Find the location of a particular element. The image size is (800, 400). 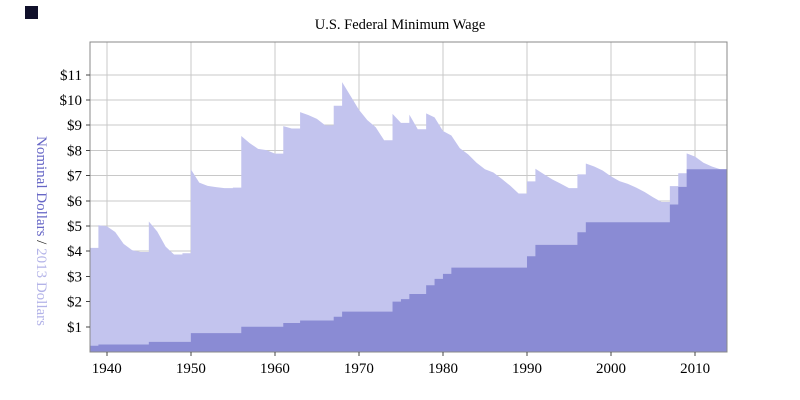

x-tick-label: 2010 is located at coordinates (695, 369).